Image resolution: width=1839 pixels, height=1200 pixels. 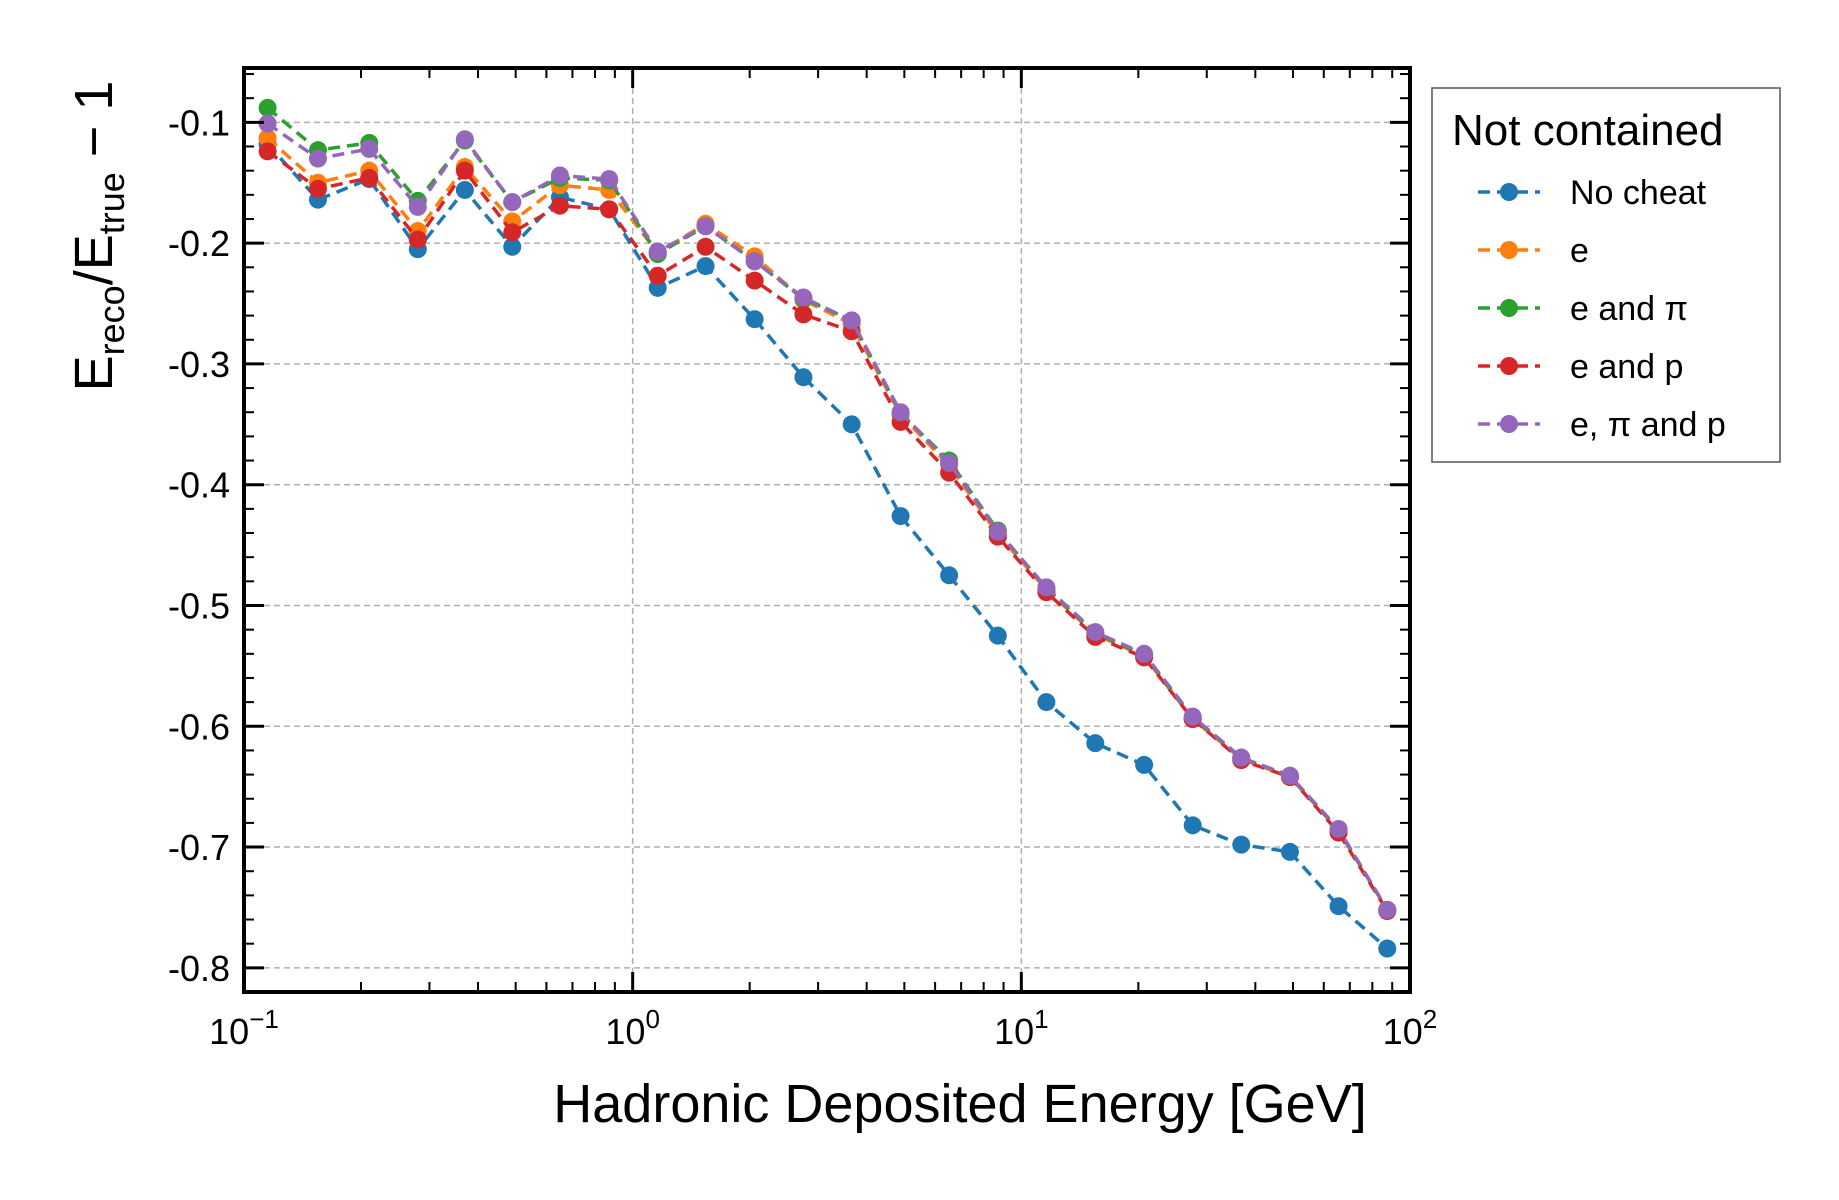 I want to click on legend-item: e and π, so click(x=1583, y=309).